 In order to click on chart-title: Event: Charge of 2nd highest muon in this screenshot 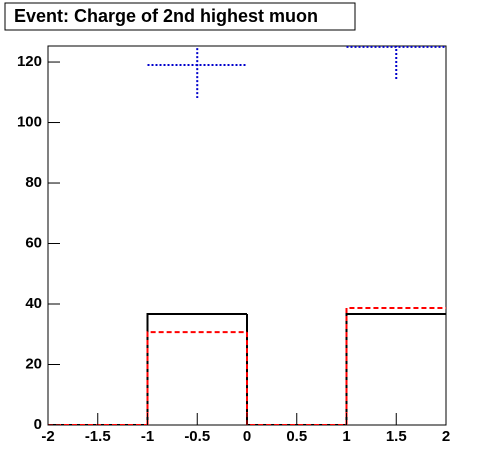, I will do `click(166, 16)`.